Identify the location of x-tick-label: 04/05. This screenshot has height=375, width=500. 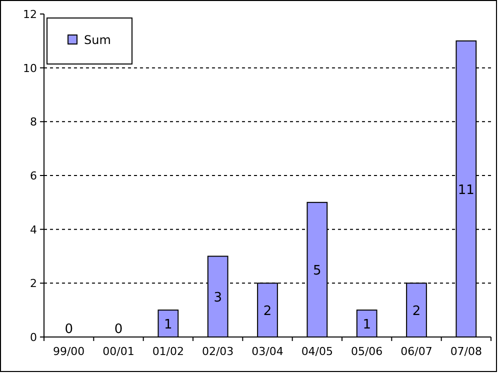
(317, 351).